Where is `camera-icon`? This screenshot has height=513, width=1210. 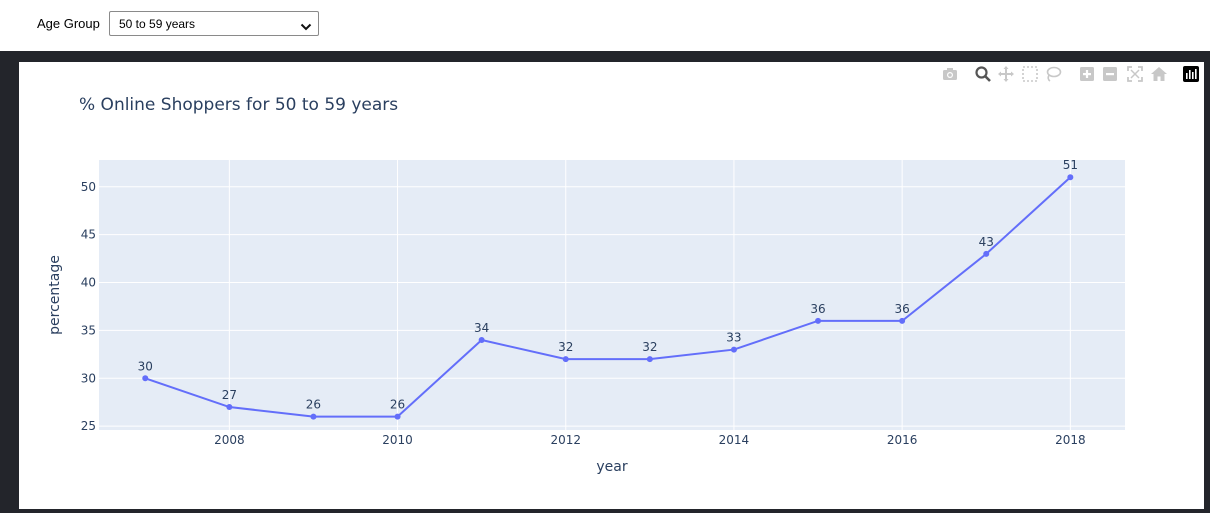 camera-icon is located at coordinates (950, 74).